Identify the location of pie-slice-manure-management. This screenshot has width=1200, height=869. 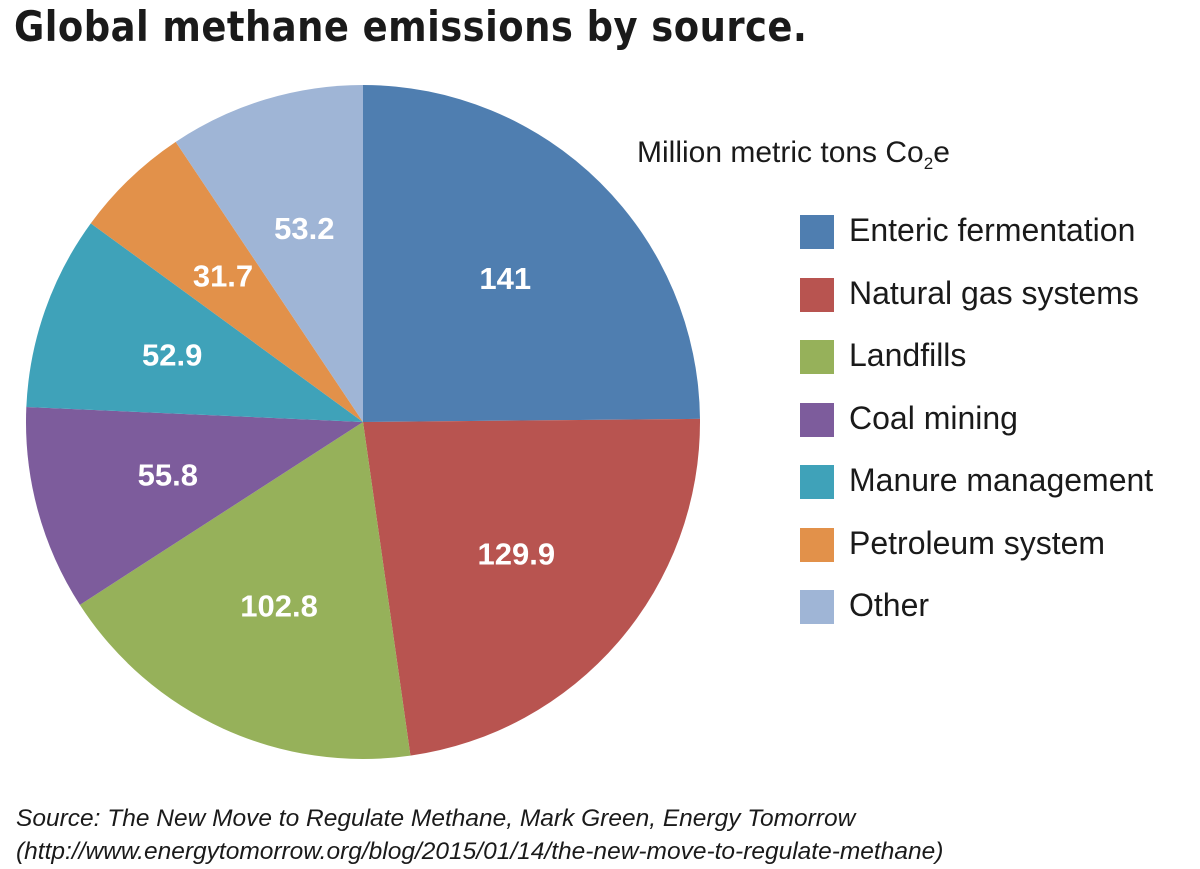
(195, 322).